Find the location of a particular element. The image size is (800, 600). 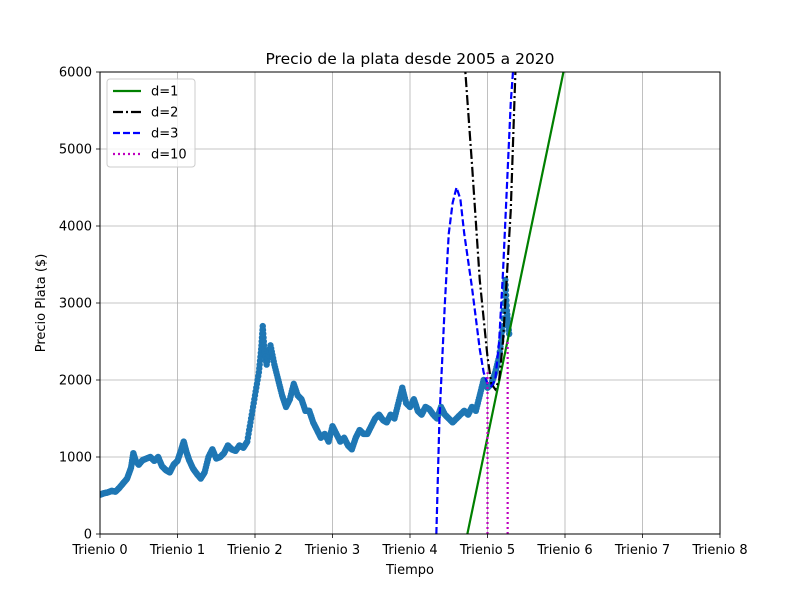

scatter-point is located at coordinates (502, 331).